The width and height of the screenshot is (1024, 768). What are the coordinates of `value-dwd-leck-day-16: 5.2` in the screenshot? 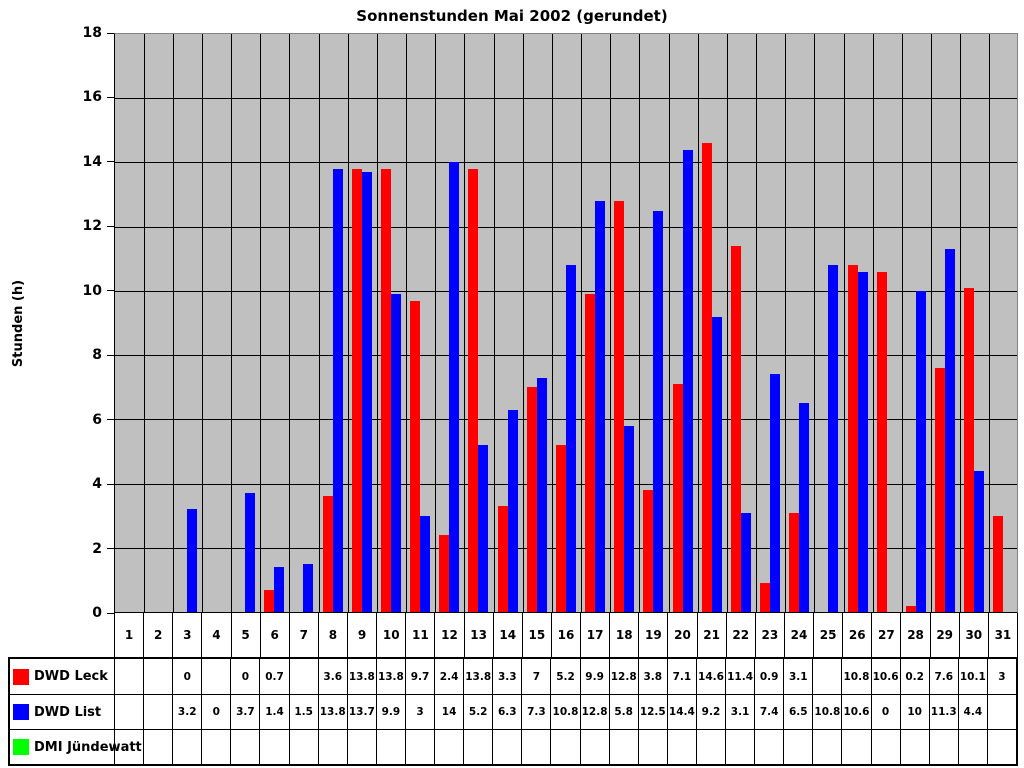 It's located at (564, 676).